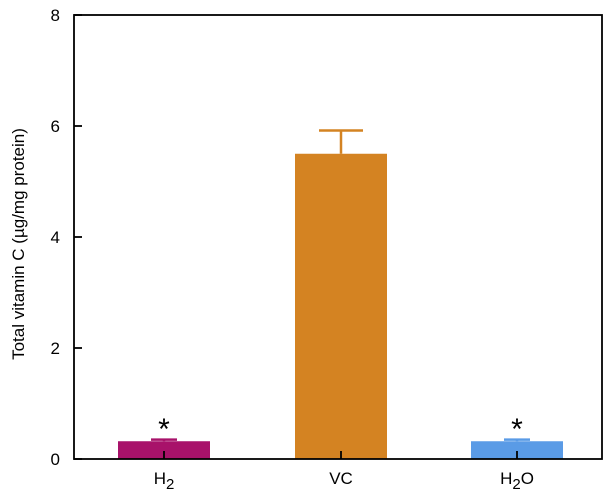 Image resolution: width=604 pixels, height=489 pixels. Describe the element at coordinates (341, 478) in the screenshot. I see `x-tick-label-1: VC` at that location.